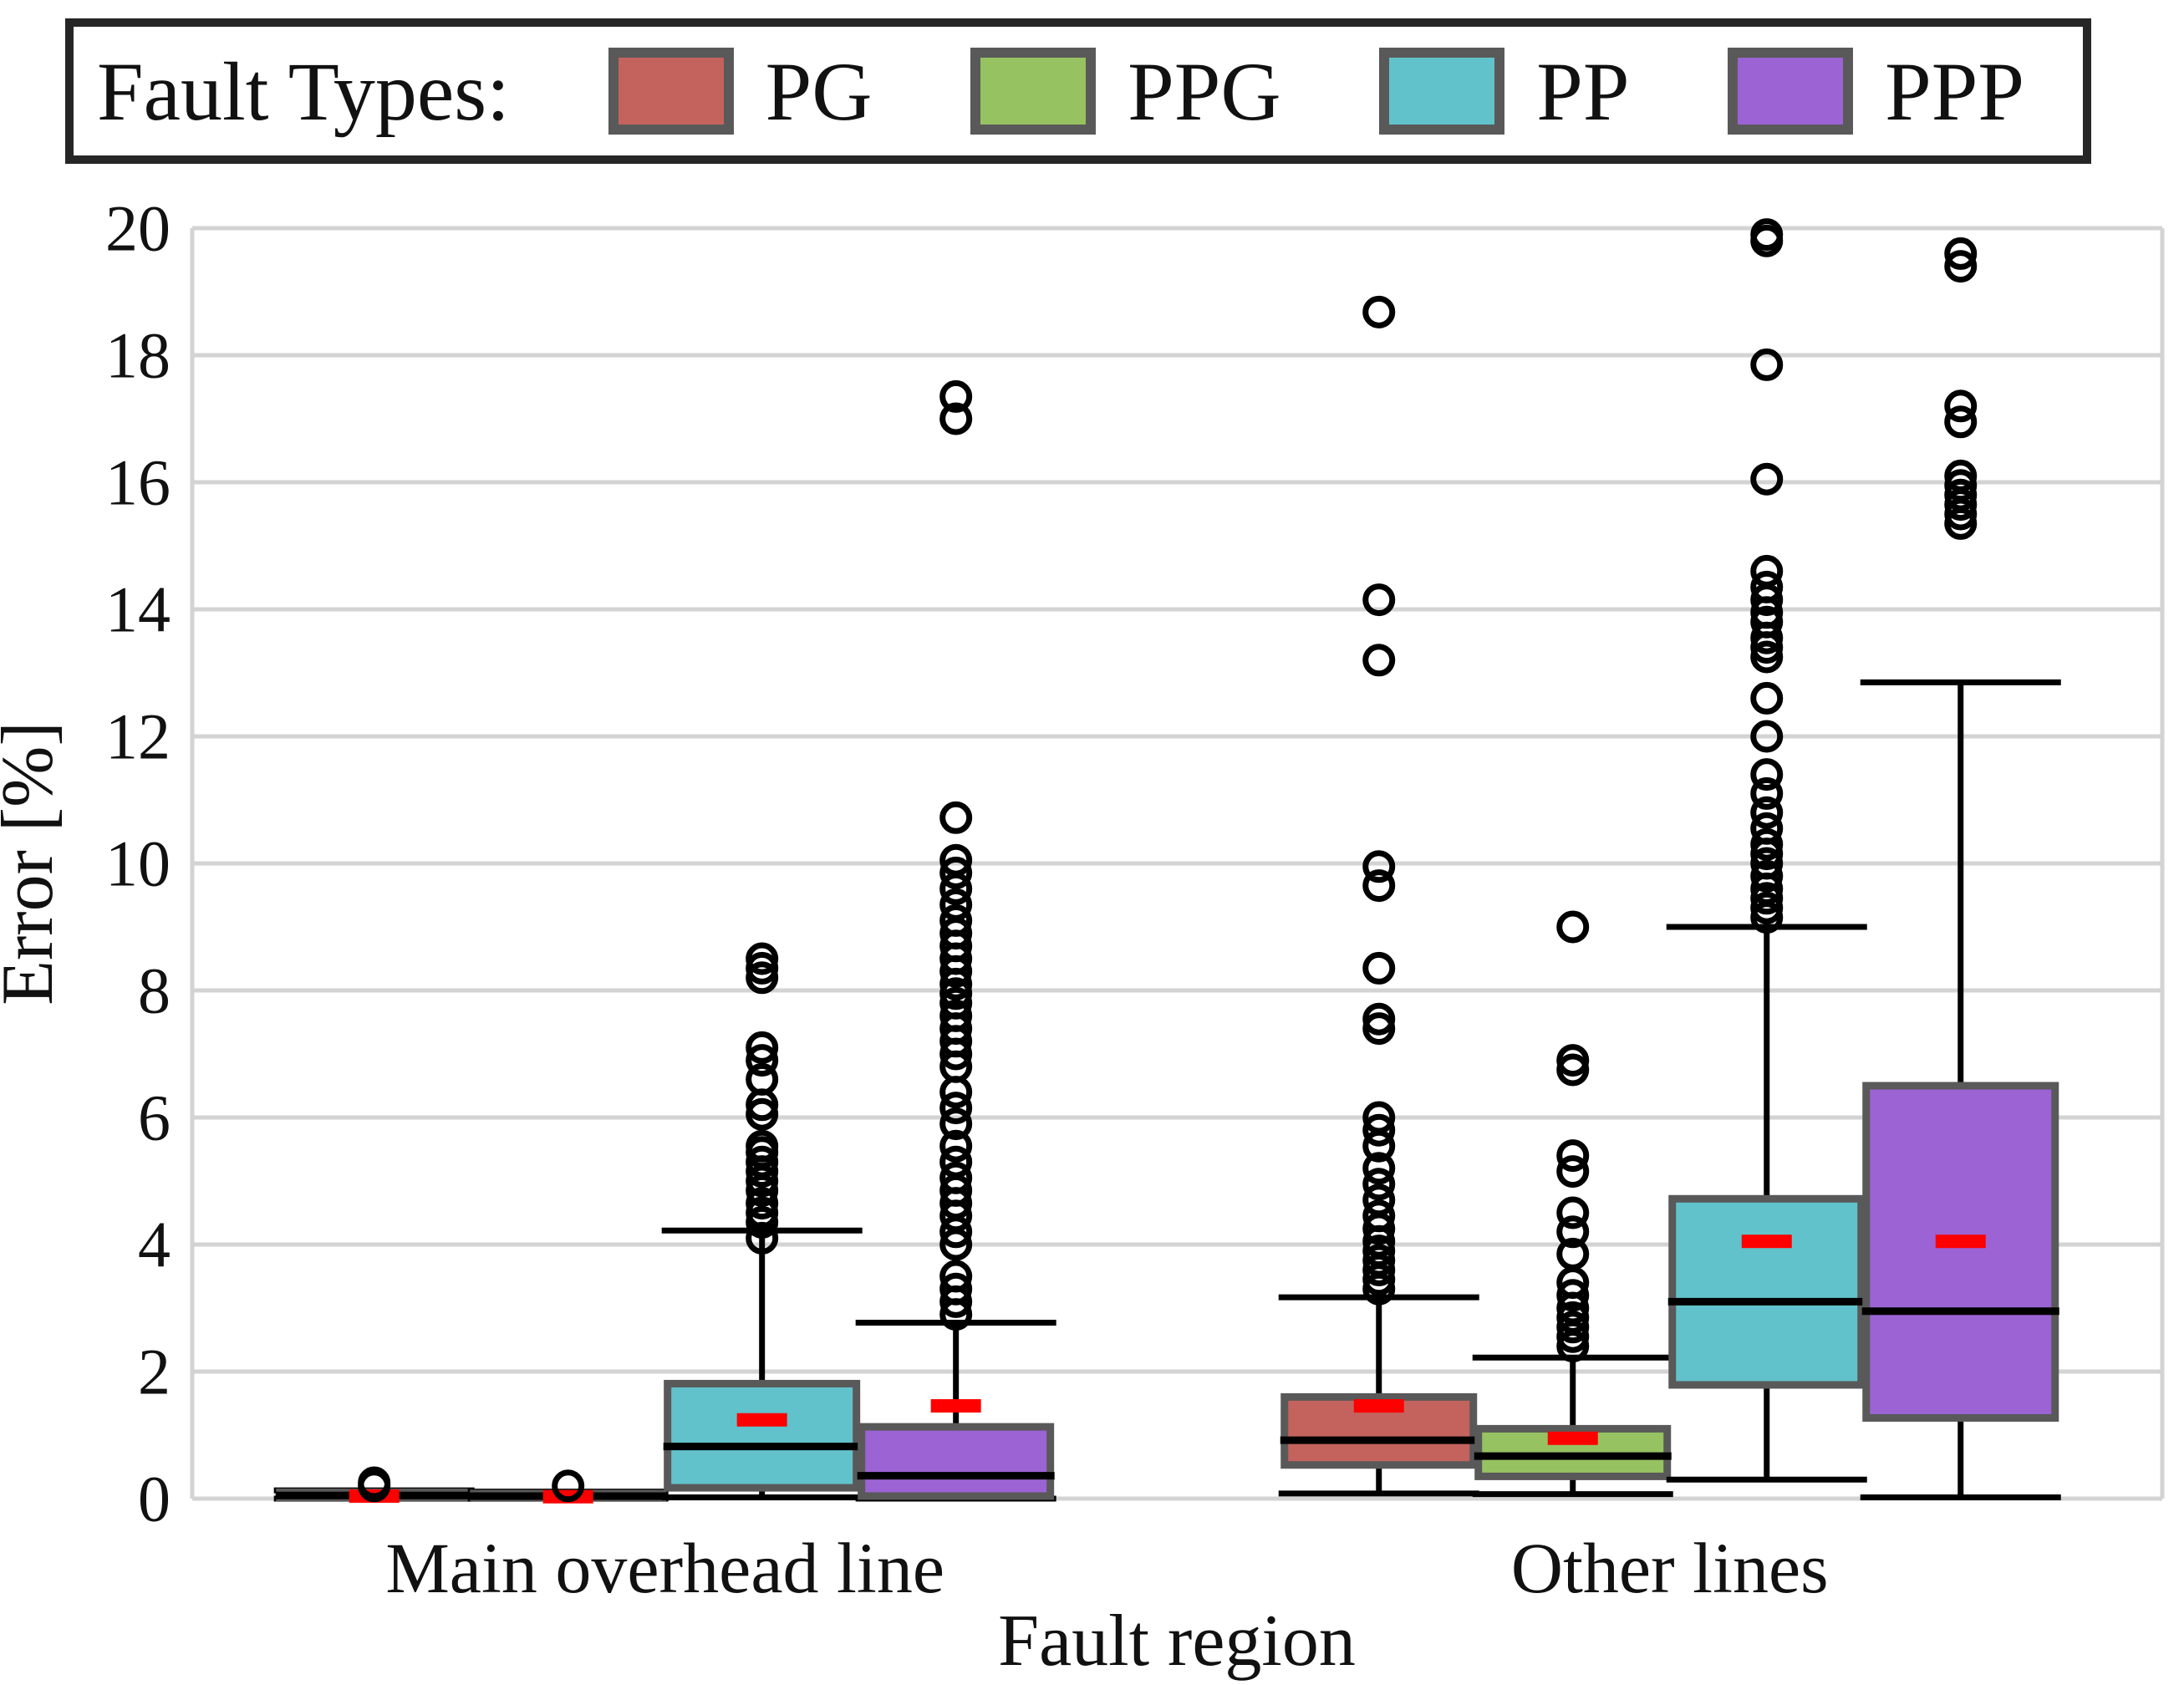  Describe the element at coordinates (1204, 91) in the screenshot. I see `legend-label-ppg: PPG` at that location.